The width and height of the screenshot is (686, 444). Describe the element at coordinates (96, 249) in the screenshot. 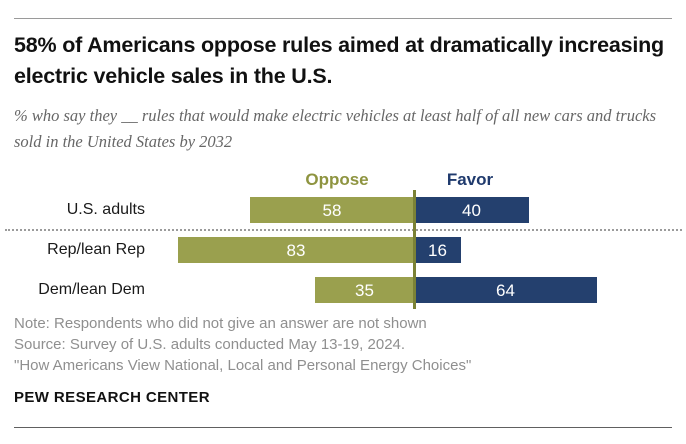

I see `category-label: Rep/lean Rep` at that location.